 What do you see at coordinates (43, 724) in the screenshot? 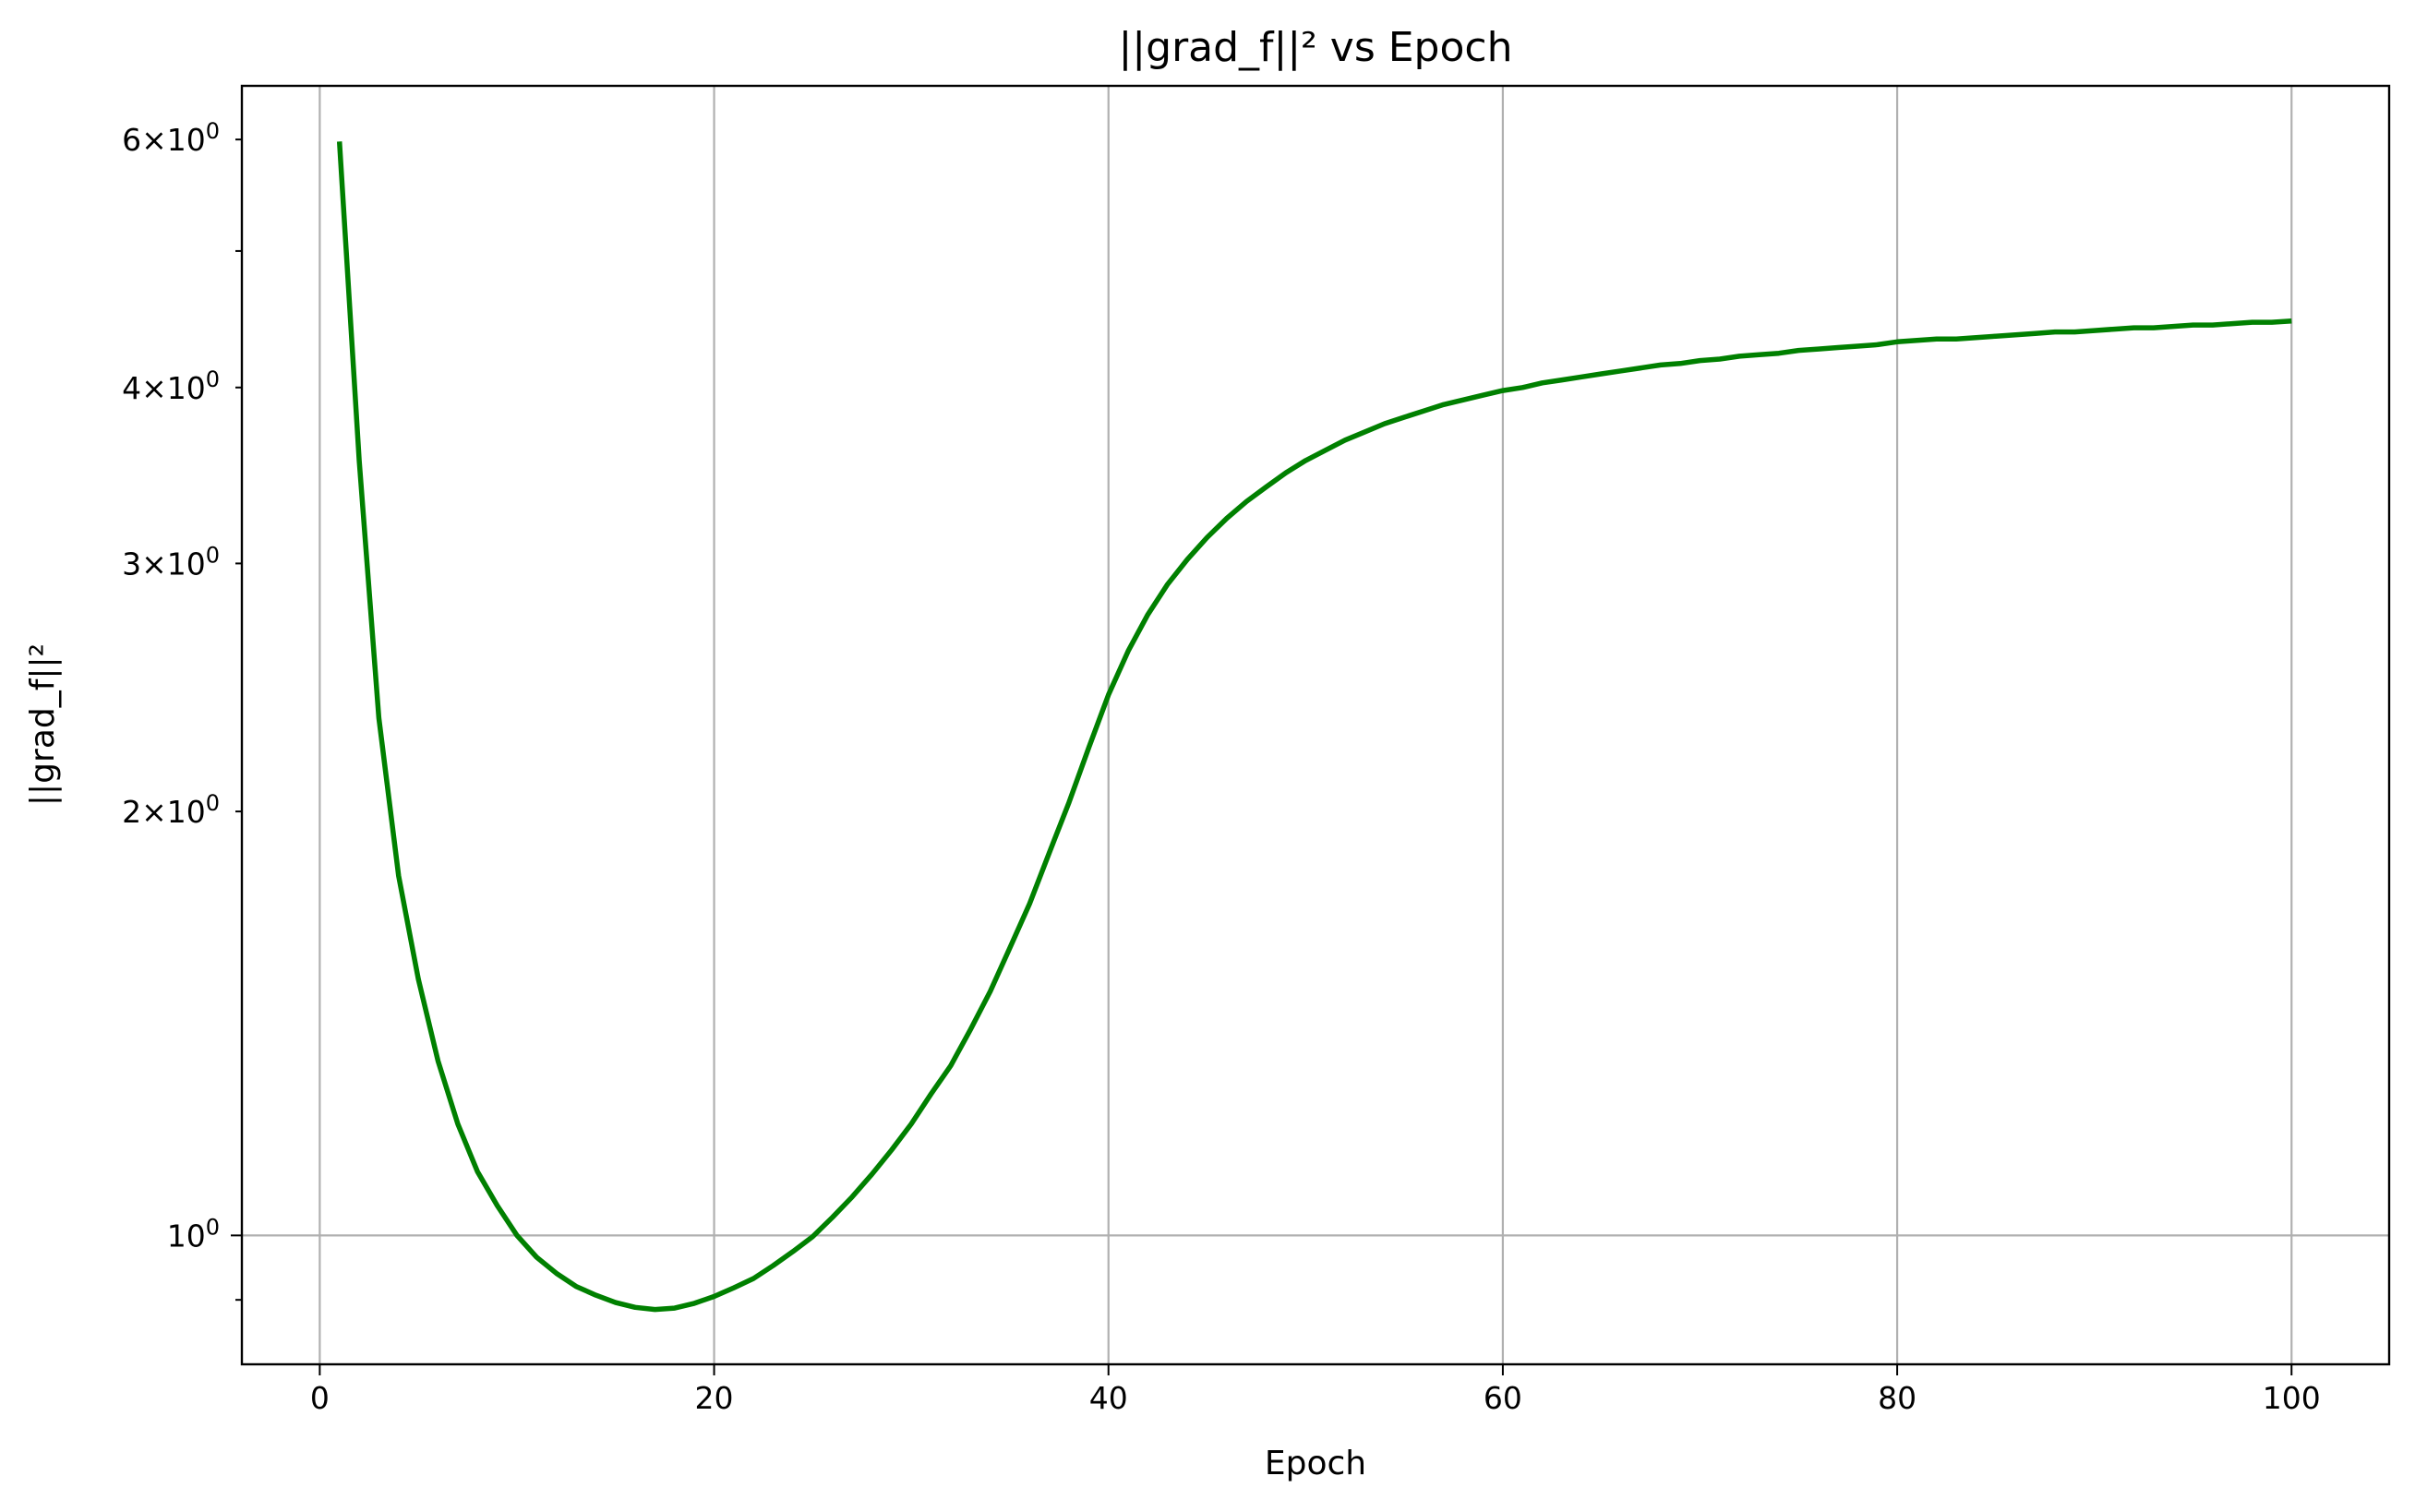
I see `y-axis-label: ||grad_f||²` at bounding box center [43, 724].